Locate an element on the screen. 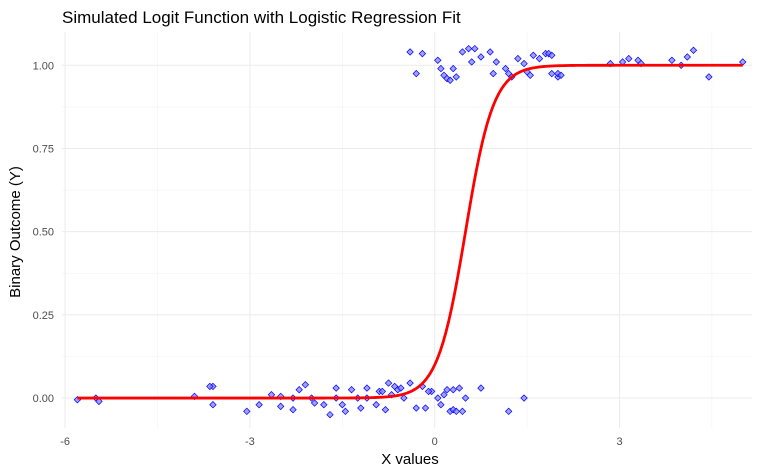 This screenshot has width=770, height=475. x-tick-label: -6 is located at coordinates (65, 442).